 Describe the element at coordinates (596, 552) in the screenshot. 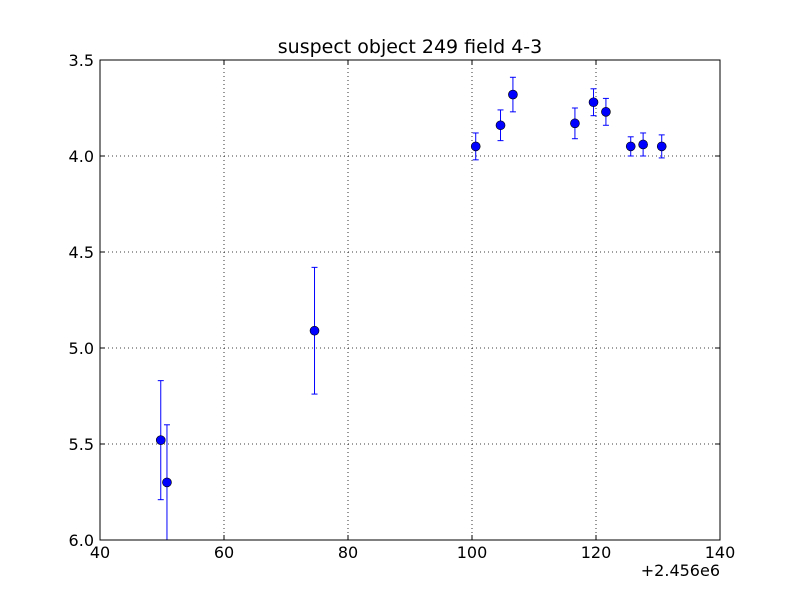

I see `x-tick-label: 120` at that location.